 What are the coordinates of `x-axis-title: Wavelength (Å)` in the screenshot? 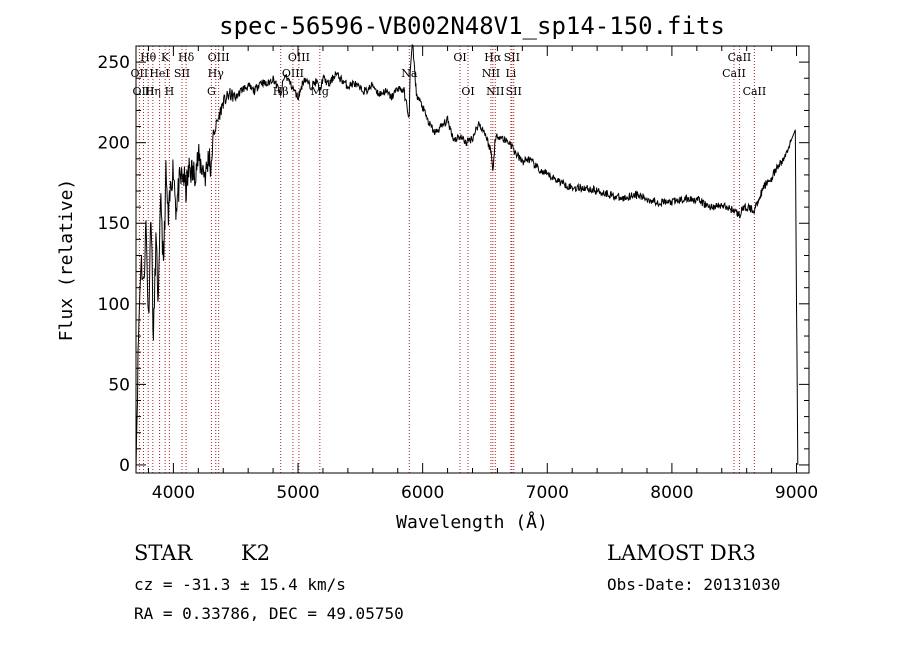 It's located at (472, 522).